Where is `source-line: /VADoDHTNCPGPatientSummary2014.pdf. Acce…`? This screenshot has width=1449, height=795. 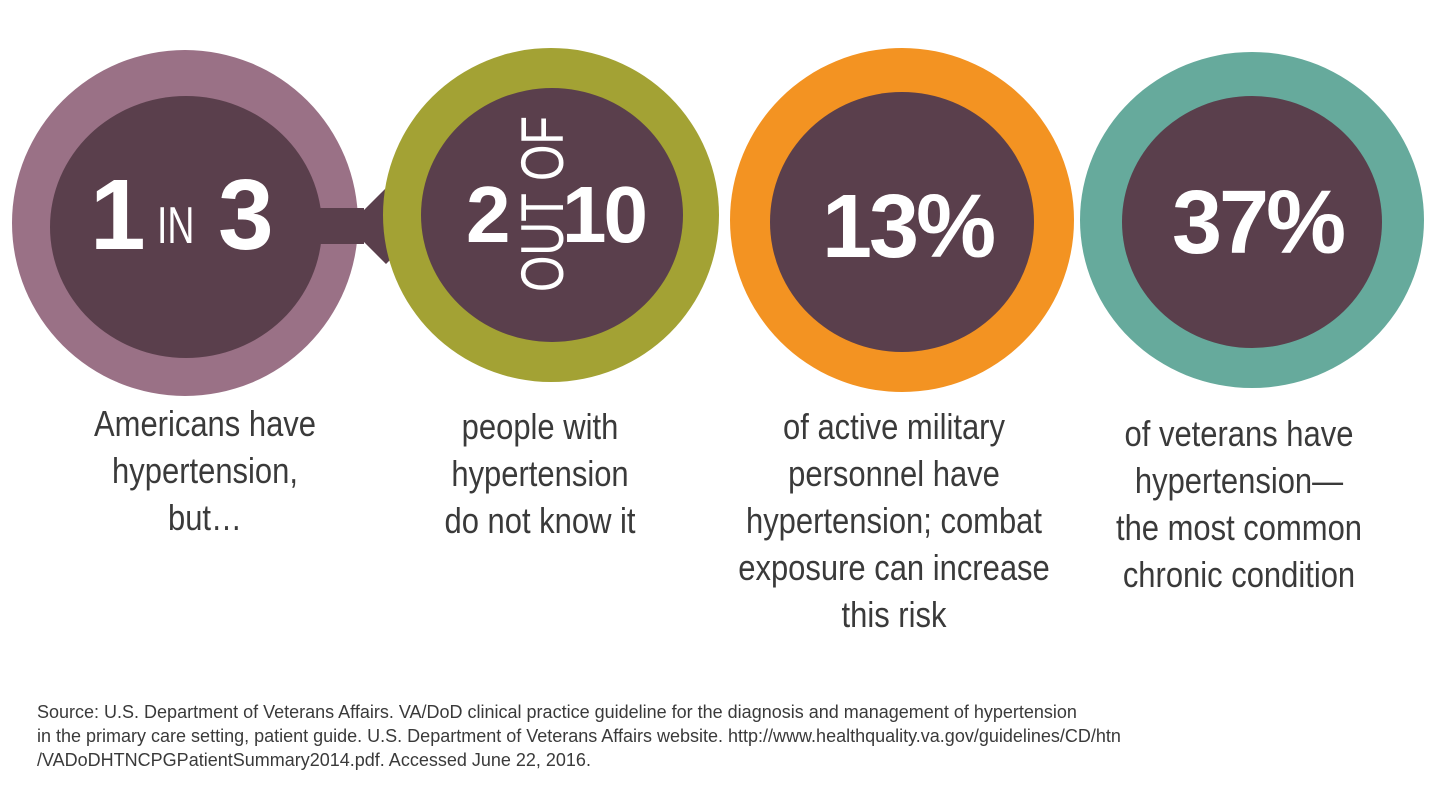
source-line: /VADoDHTNCPGPatientSummary2014.pdf. Acce… is located at coordinates (314, 760).